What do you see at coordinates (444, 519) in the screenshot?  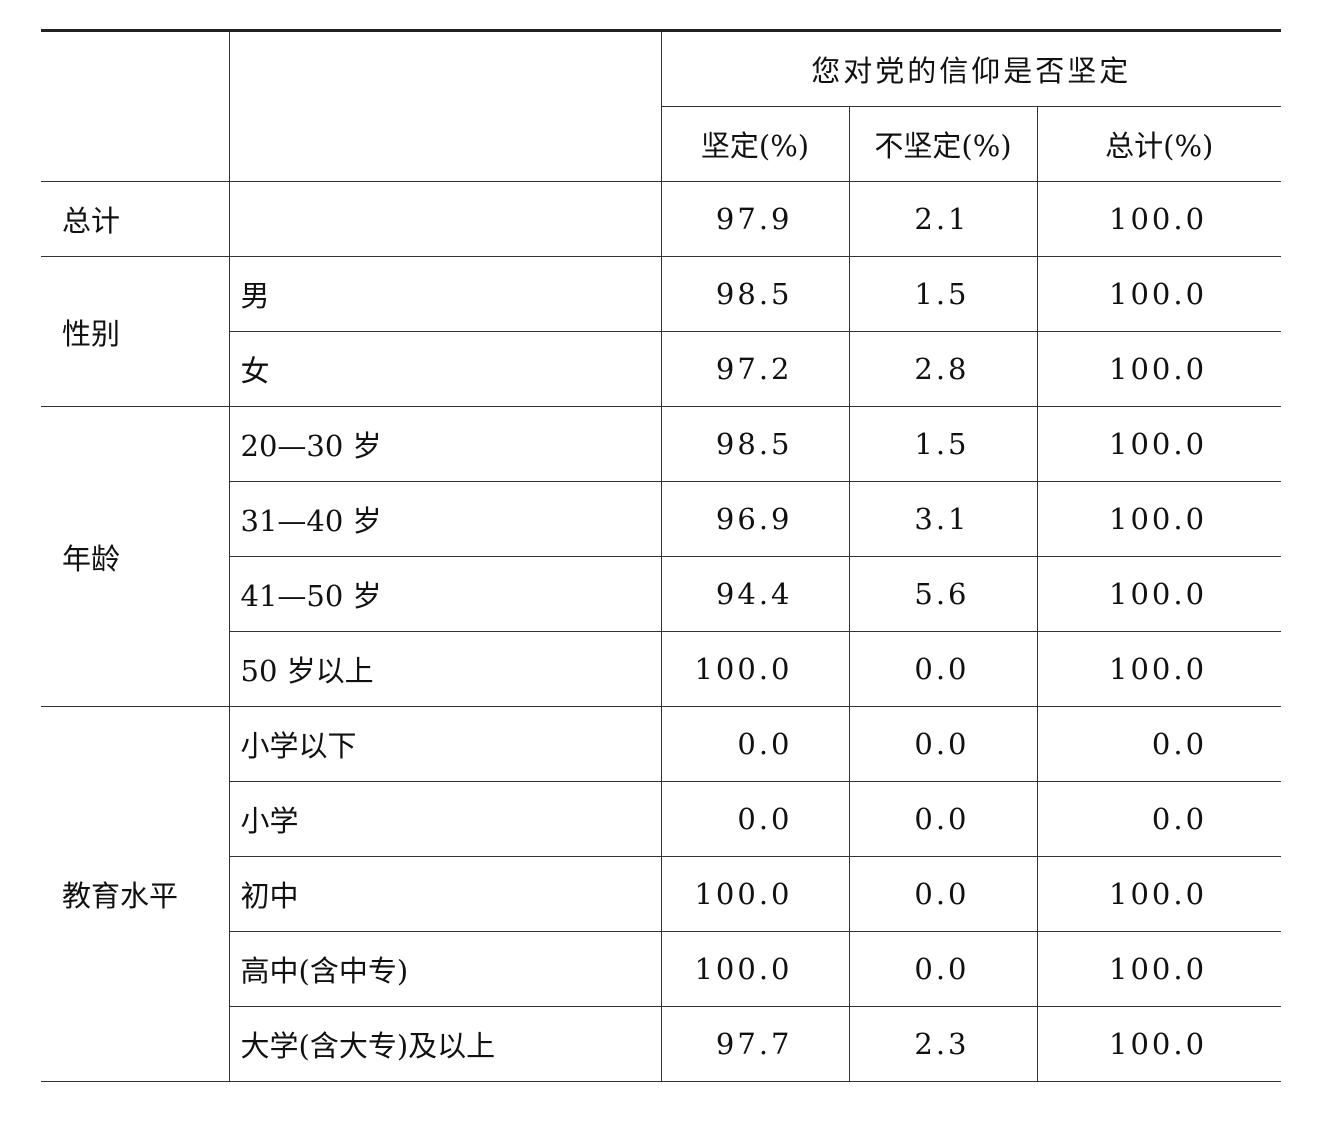 I see `row-label: 31—40 岁` at bounding box center [444, 519].